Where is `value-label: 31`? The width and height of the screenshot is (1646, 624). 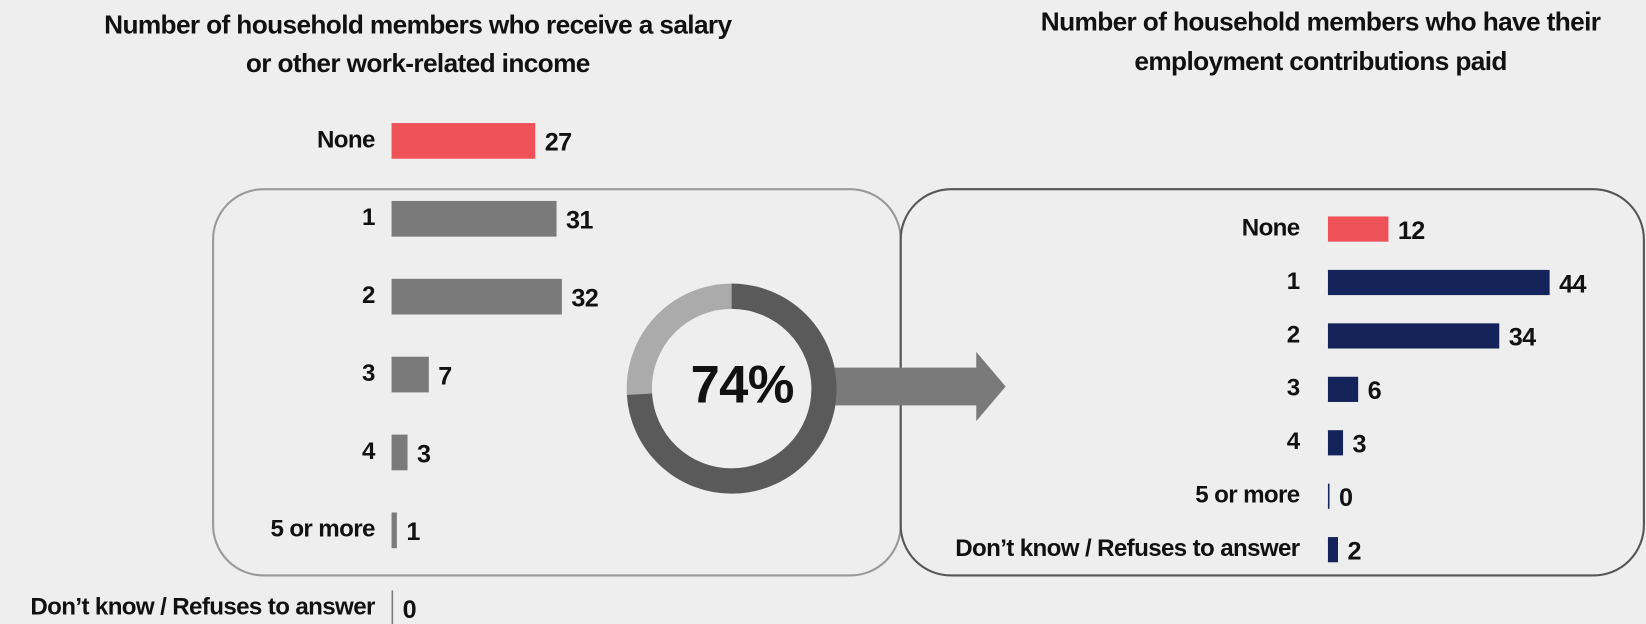
value-label: 31 is located at coordinates (579, 221).